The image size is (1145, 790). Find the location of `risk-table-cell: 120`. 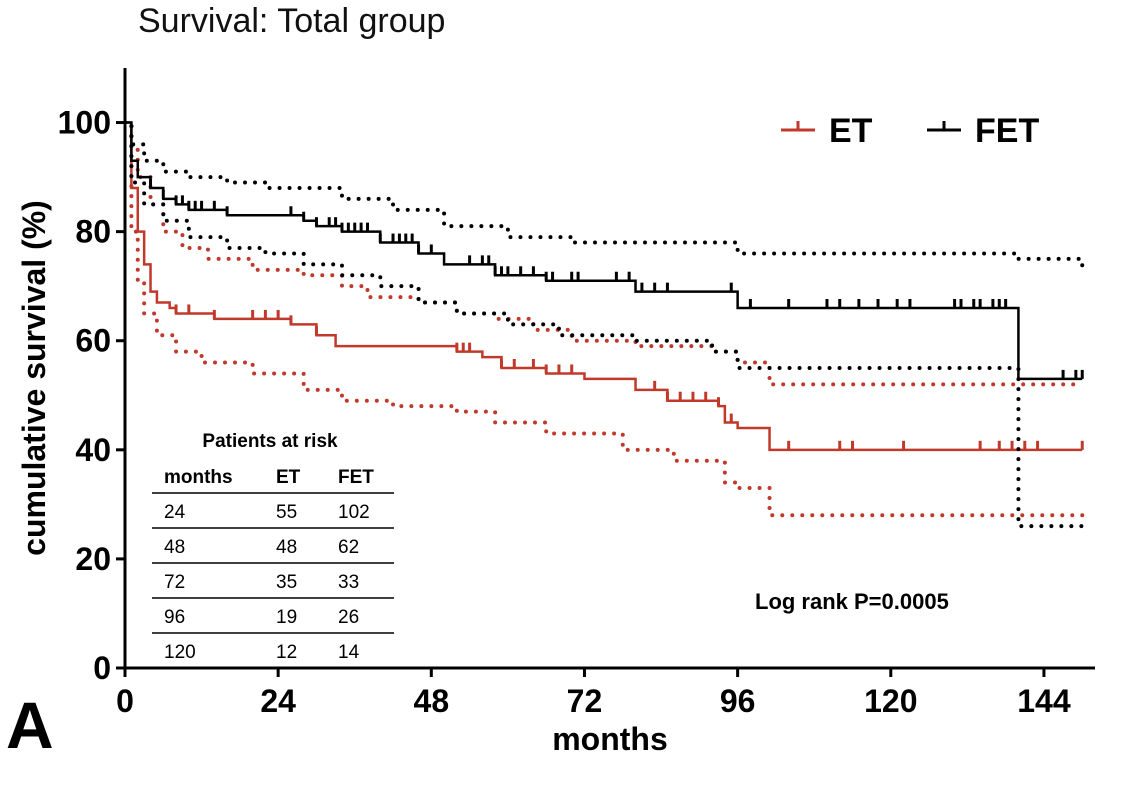

risk-table-cell: 120 is located at coordinates (180, 652).